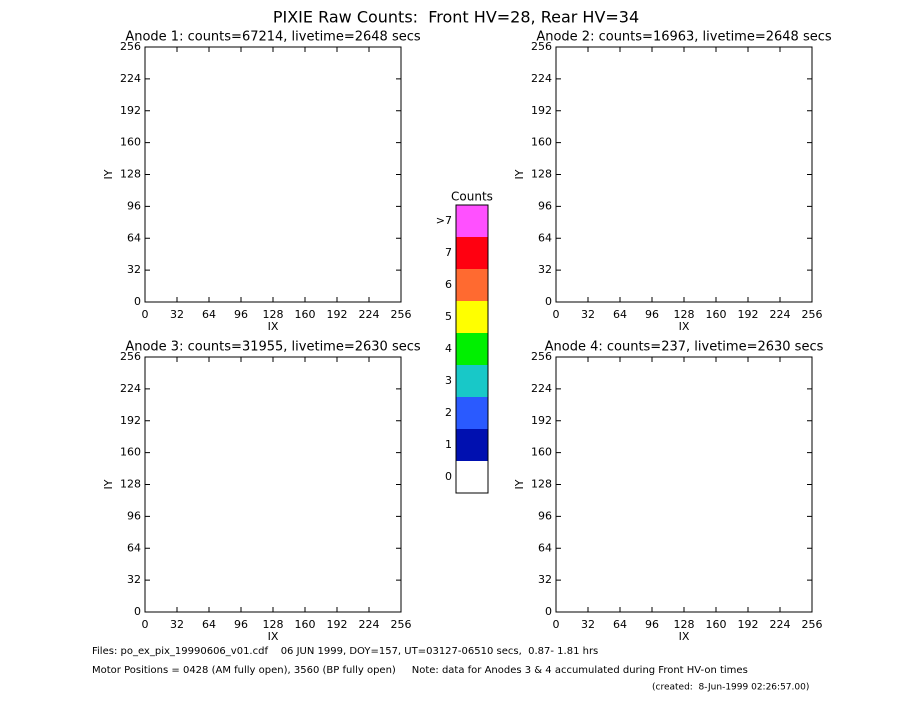  Describe the element at coordinates (448, 380) in the screenshot. I see `colorbar-label: 3` at that location.